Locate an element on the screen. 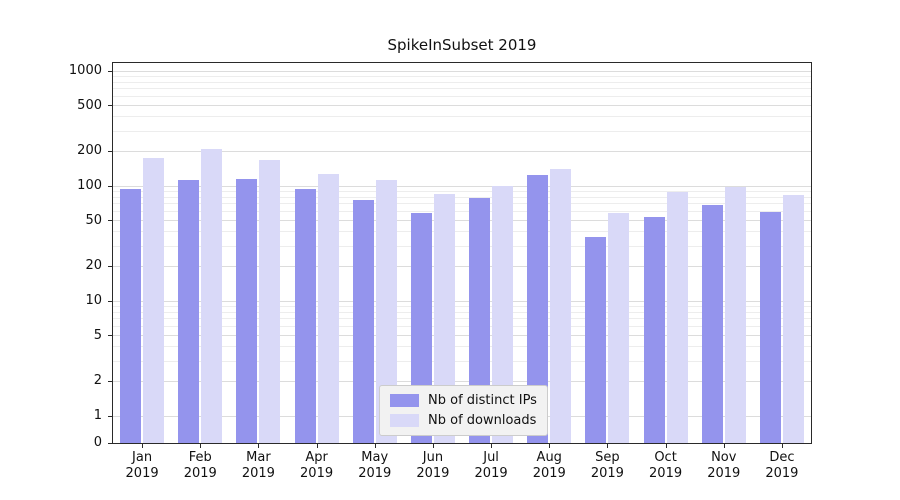 This screenshot has width=900, height=500. x-tick-label-aug: Aug 2019 is located at coordinates (549, 466).